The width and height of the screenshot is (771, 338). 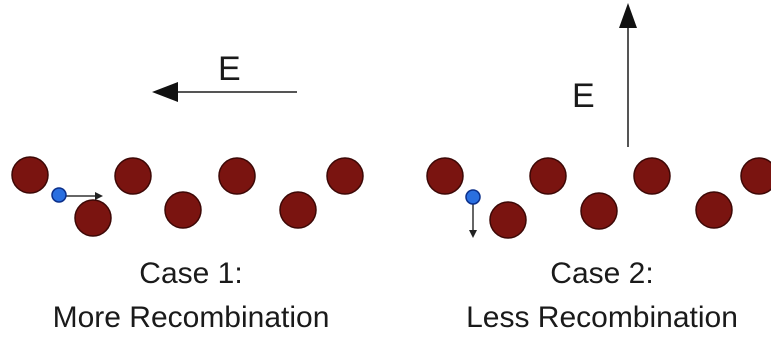 I want to click on case-2-caption-line-1: Case 2:, so click(x=601, y=273).